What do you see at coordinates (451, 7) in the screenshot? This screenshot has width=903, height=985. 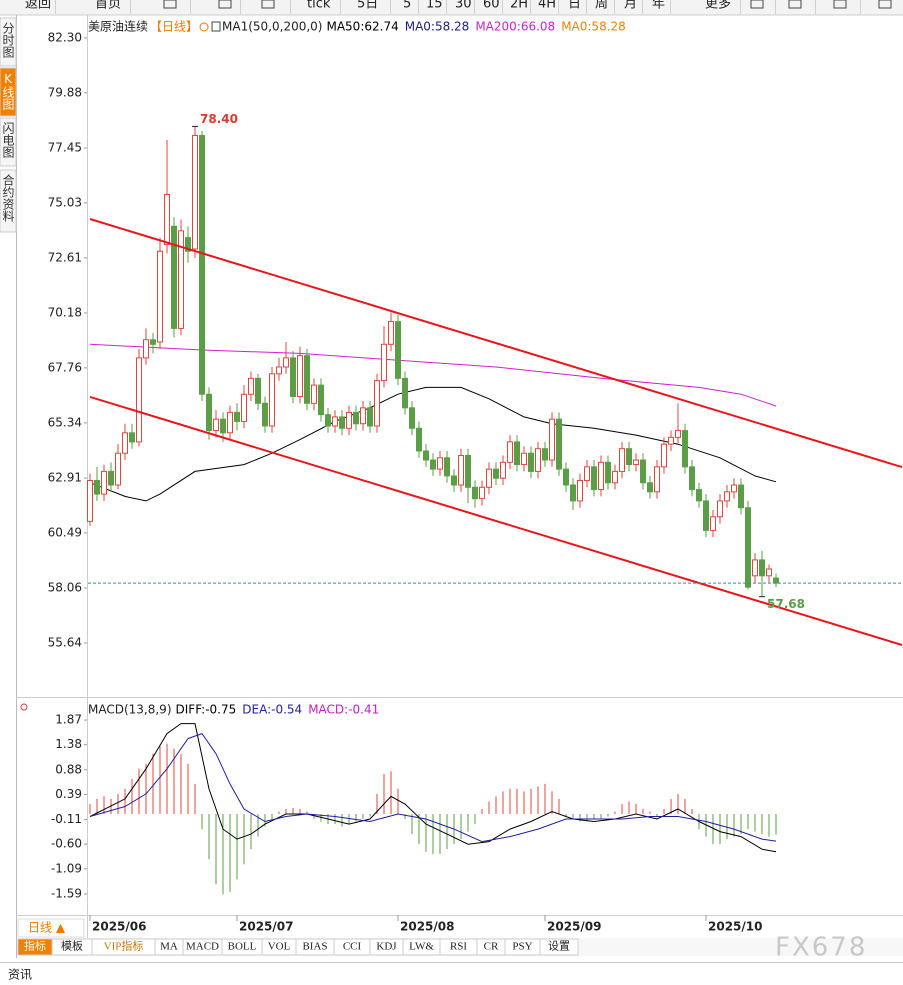 I see `toolbar-bg` at bounding box center [451, 7].